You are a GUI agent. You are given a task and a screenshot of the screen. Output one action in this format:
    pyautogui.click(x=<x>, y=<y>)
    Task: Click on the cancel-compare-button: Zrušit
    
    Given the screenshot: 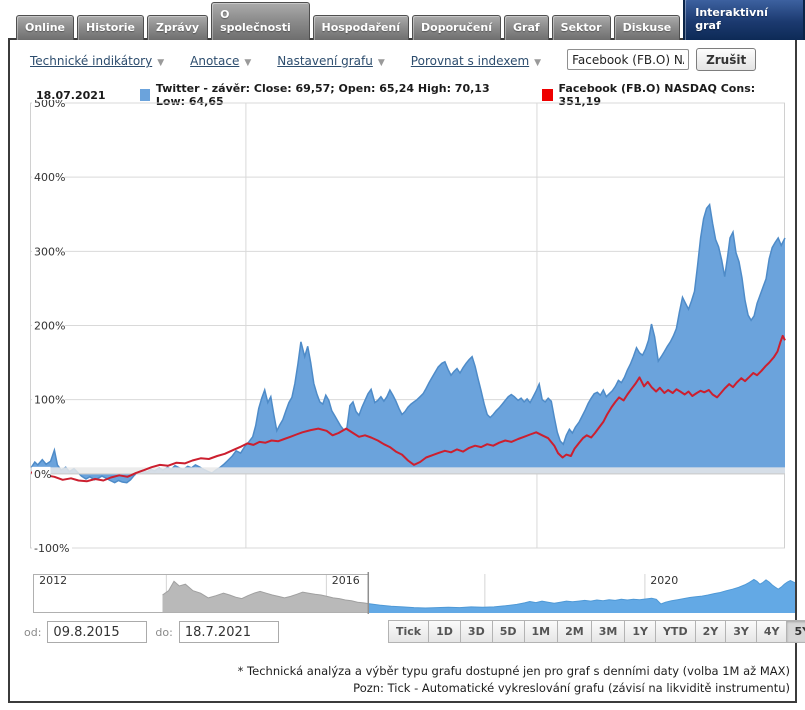 What is the action you would take?
    pyautogui.click(x=726, y=59)
    